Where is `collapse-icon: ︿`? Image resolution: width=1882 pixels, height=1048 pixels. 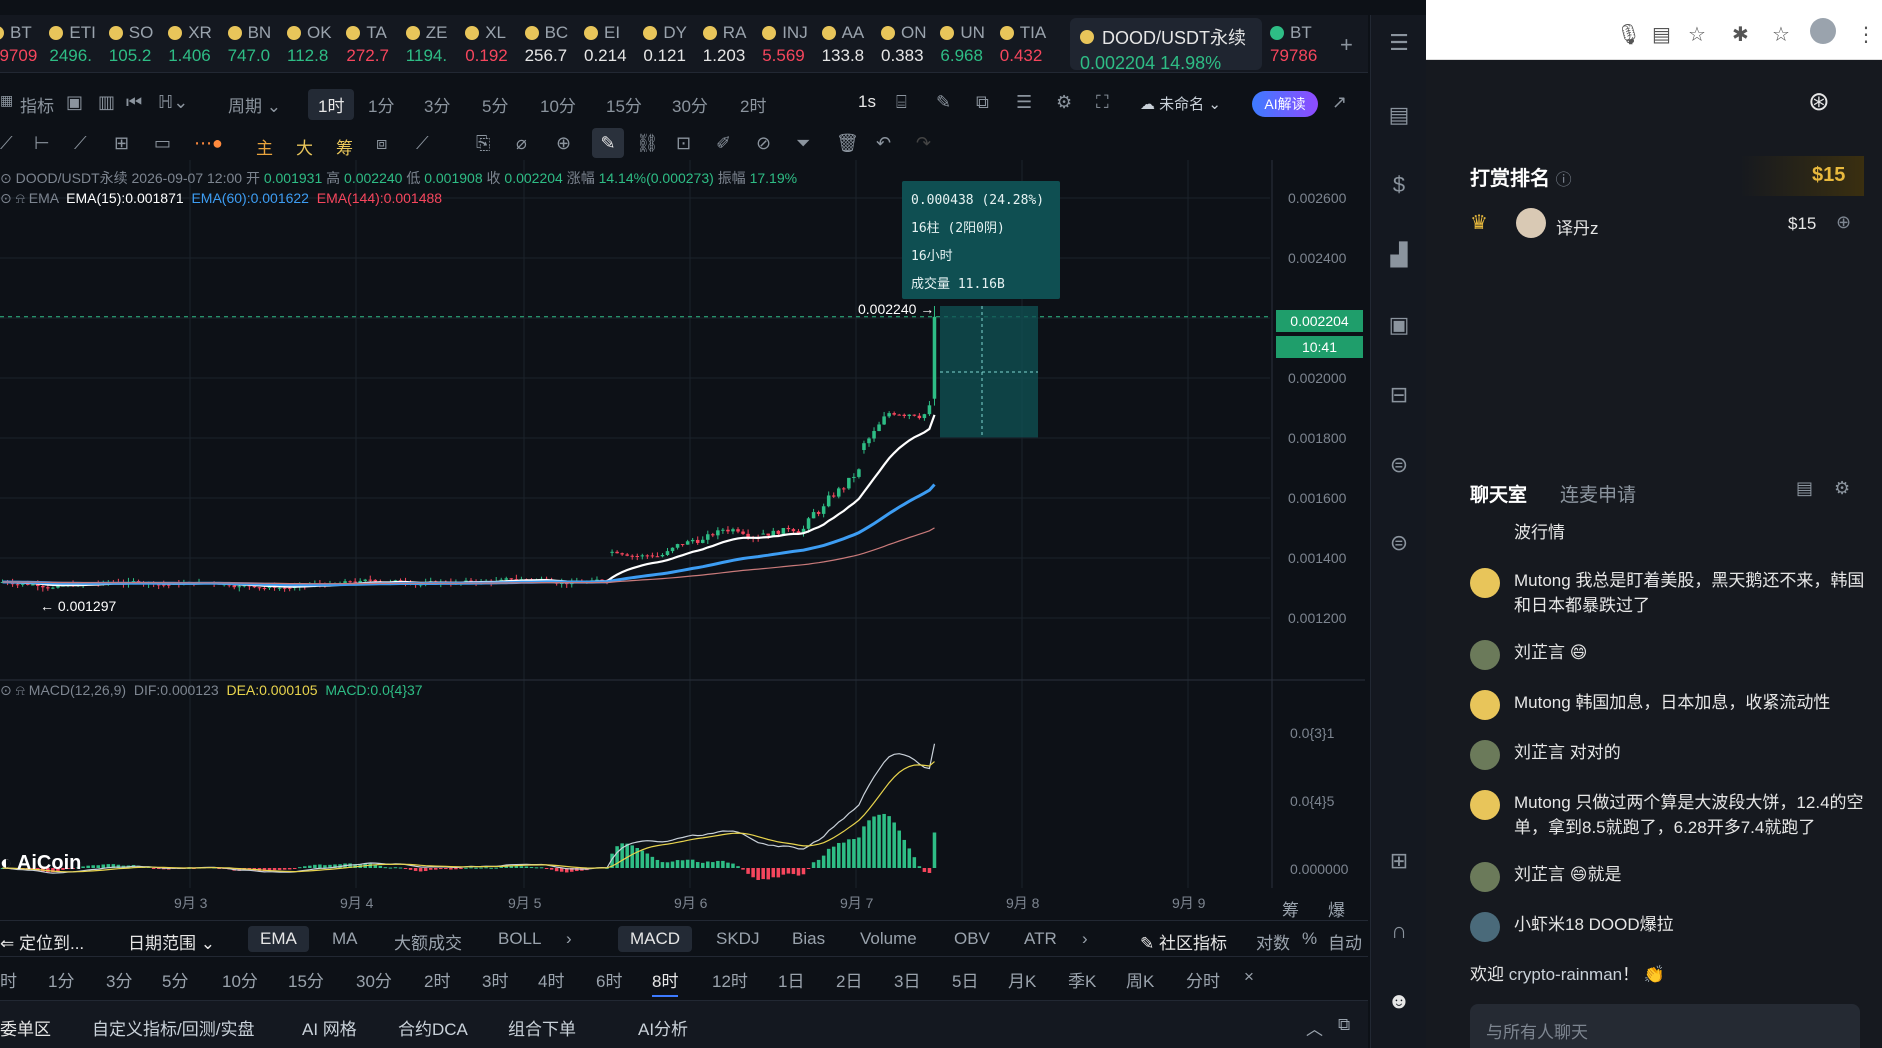 collapse-icon: ︿ is located at coordinates (1314, 1029).